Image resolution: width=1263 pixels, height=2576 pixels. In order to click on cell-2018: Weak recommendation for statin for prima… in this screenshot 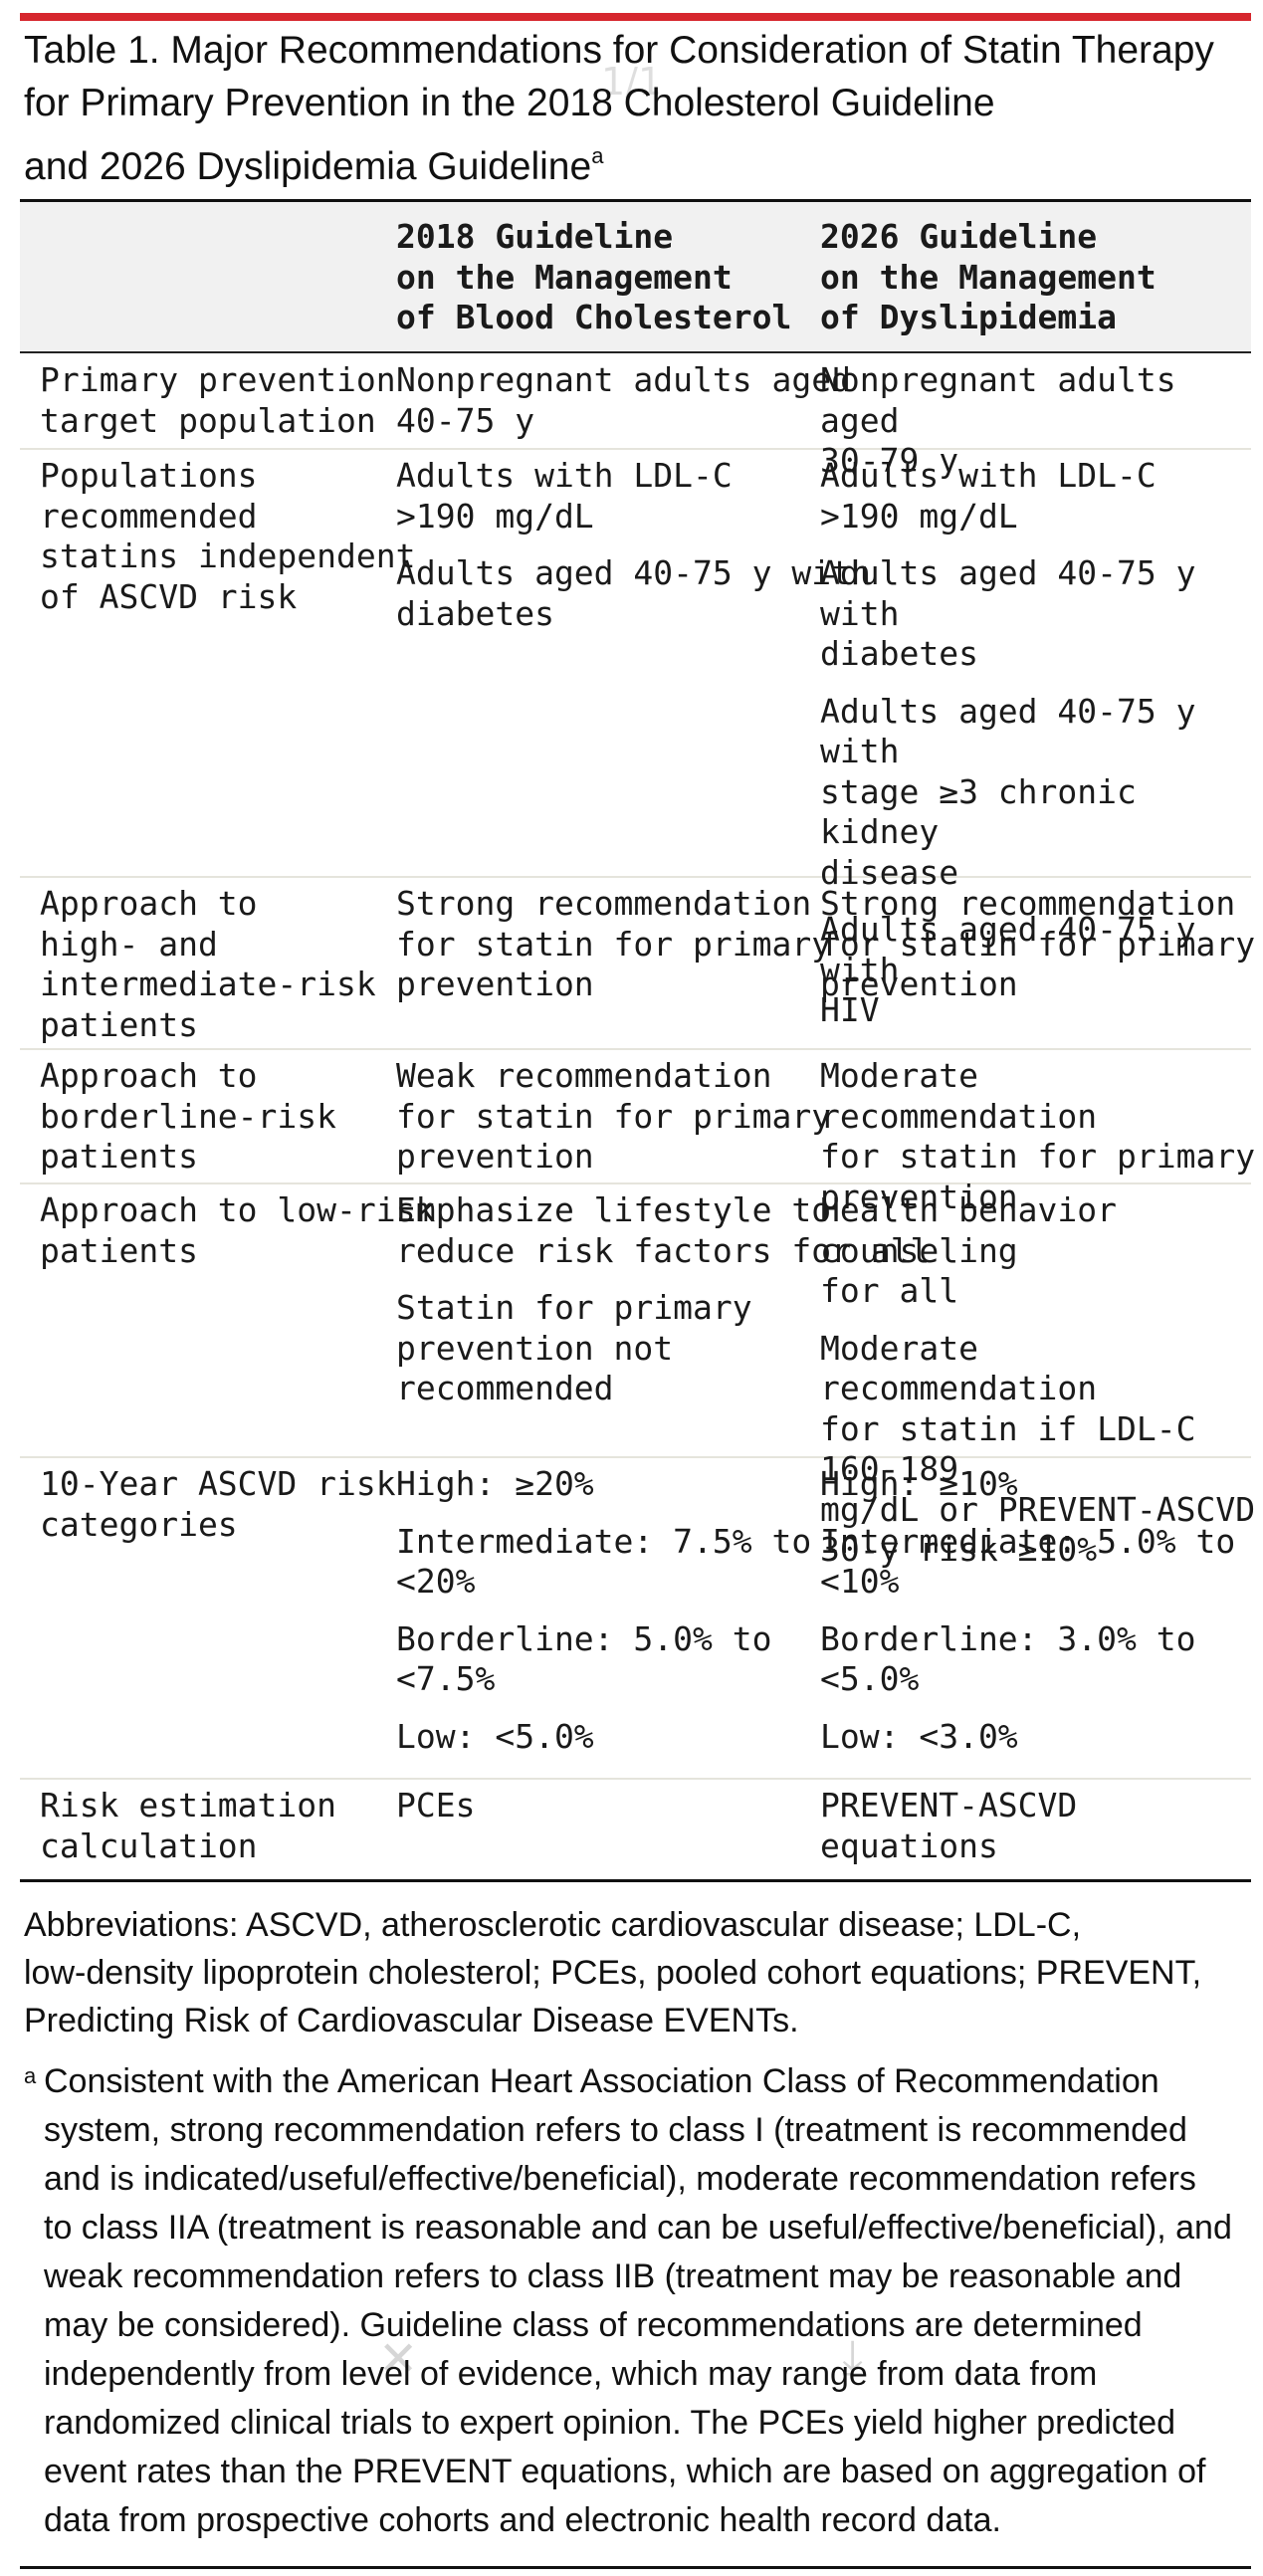, I will do `click(613, 1117)`.